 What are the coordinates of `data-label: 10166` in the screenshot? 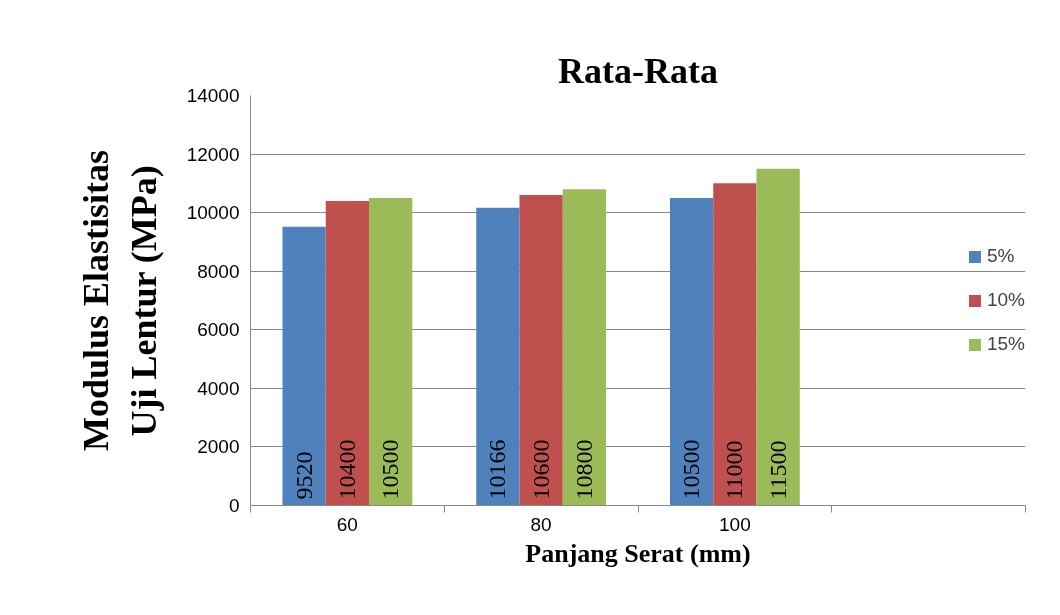 It's located at (497, 469).